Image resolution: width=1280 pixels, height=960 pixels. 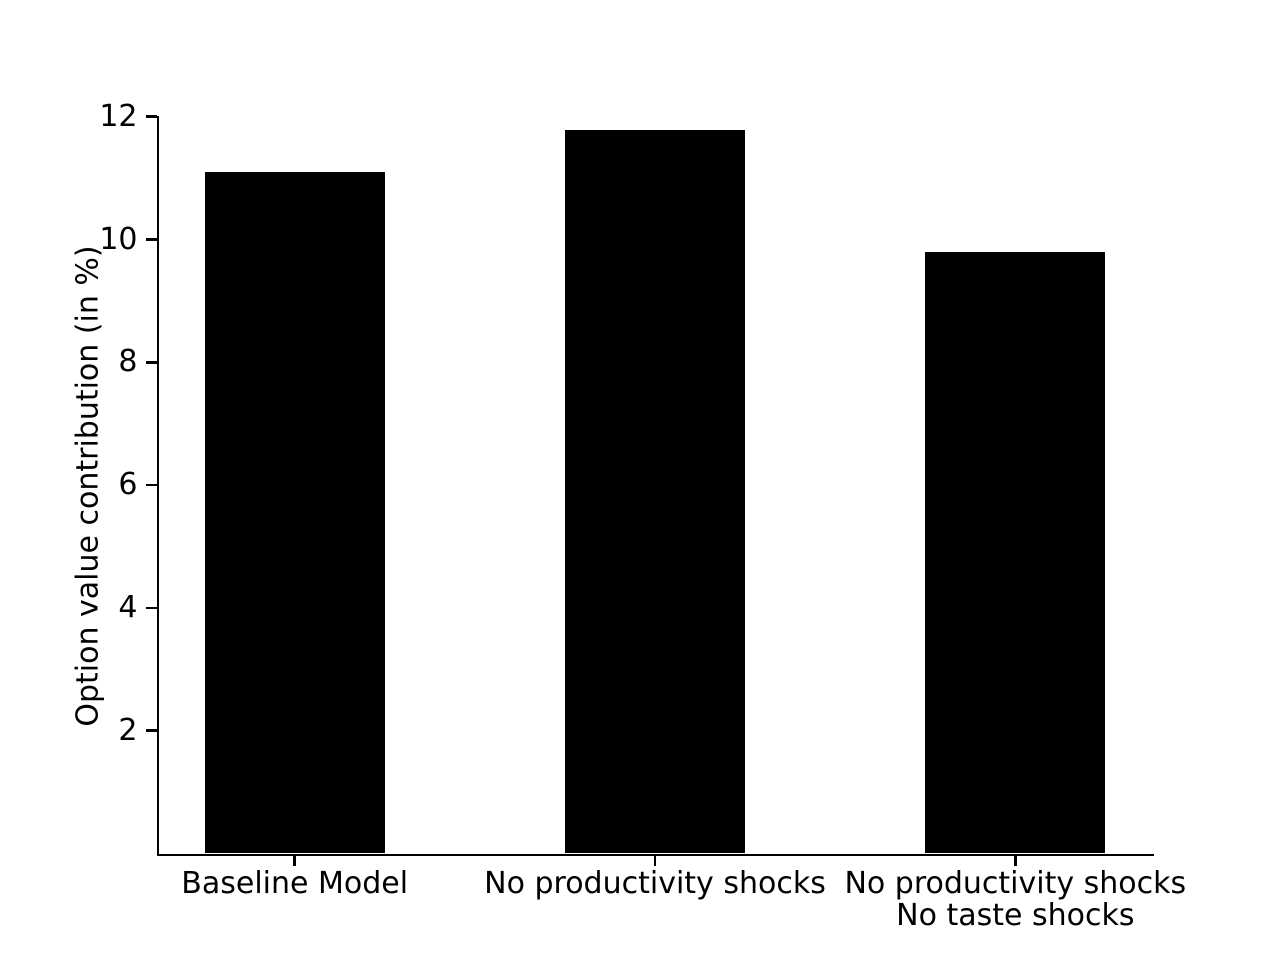 I want to click on x-category-label: No productivity shocks No taste shocks, so click(x=1015, y=899).